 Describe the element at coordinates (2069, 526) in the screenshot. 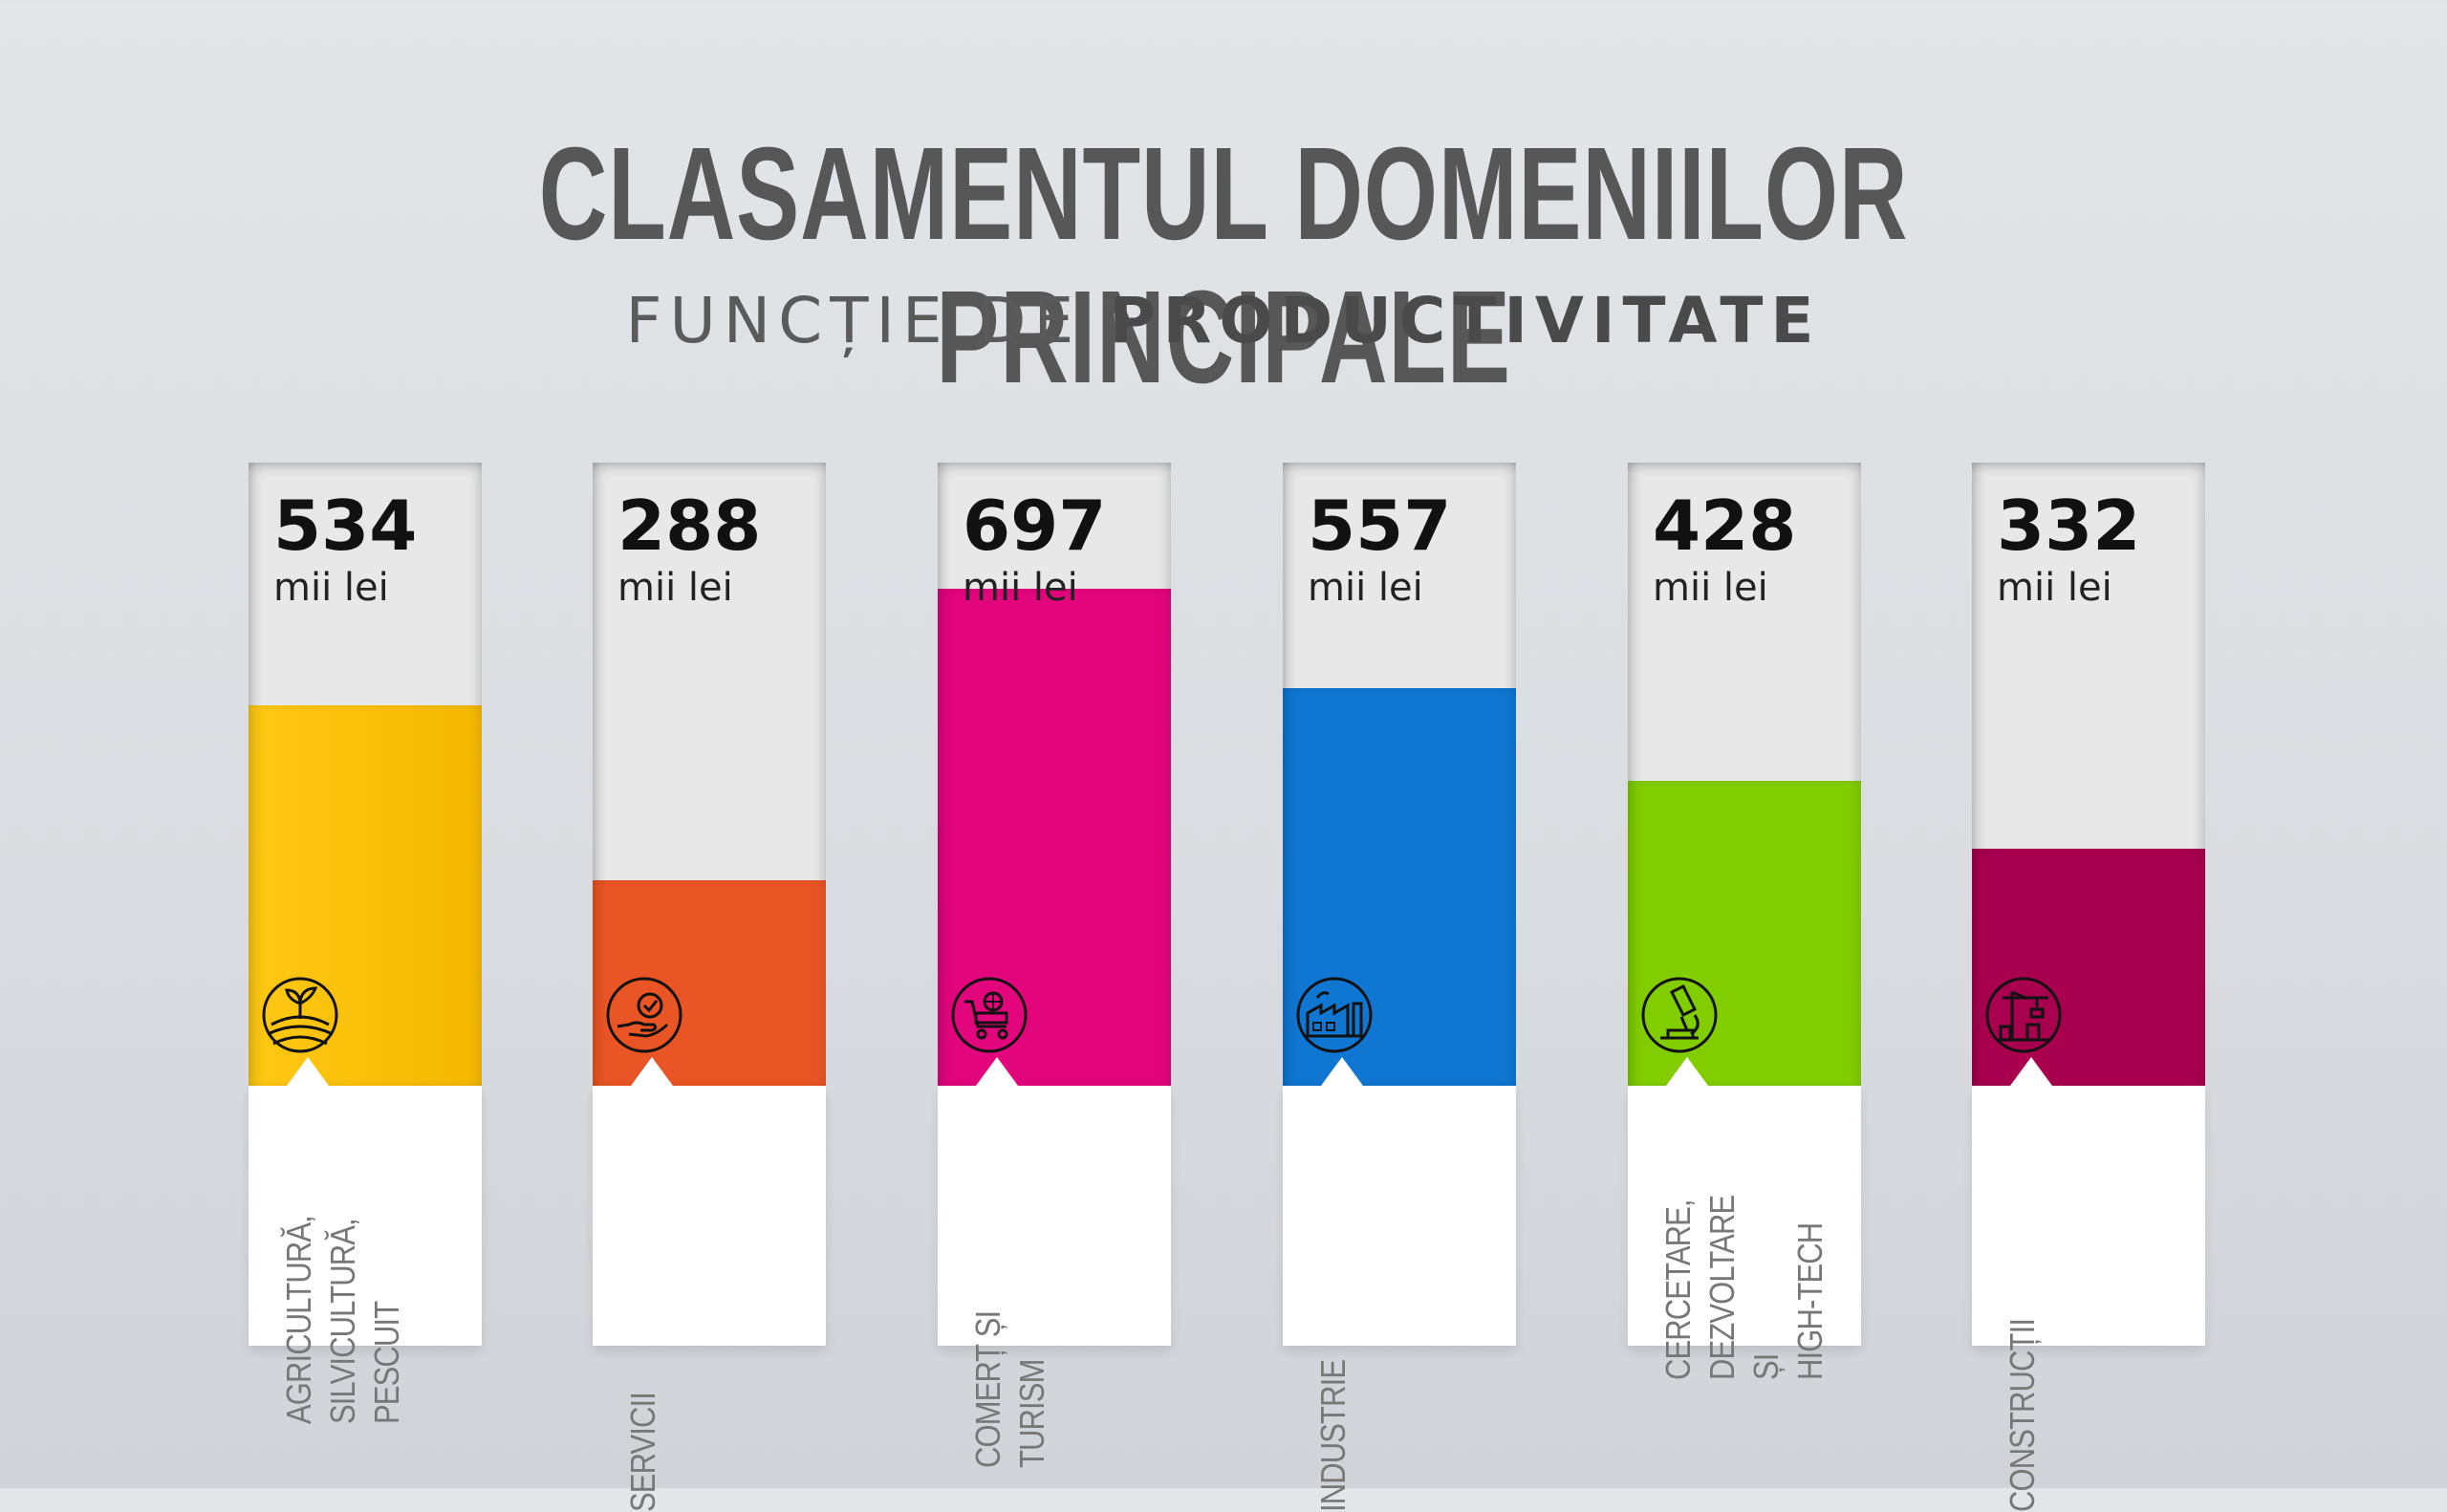

I see `data-label-value: 332` at that location.